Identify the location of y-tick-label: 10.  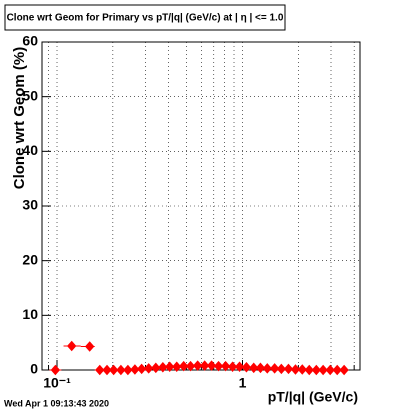
(30, 314).